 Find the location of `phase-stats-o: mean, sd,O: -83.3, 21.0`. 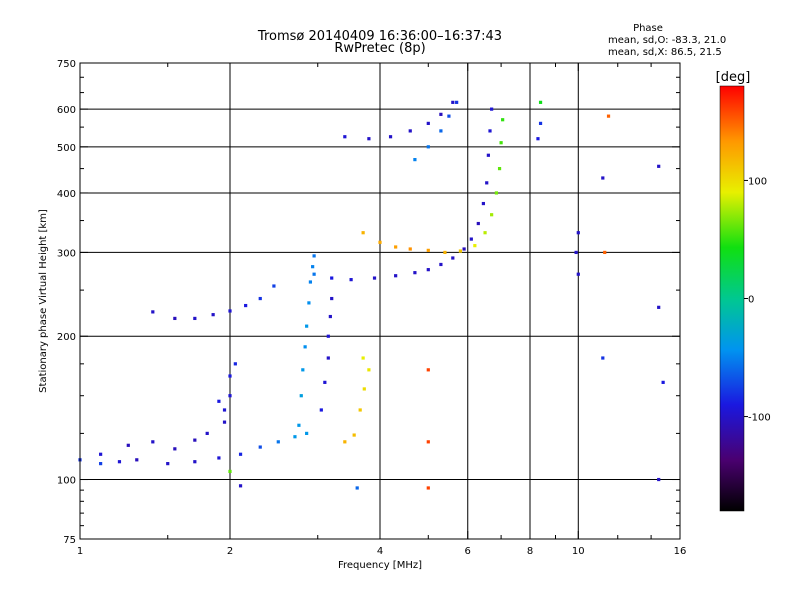

phase-stats-o: mean, sd,O: -83.3, 21.0 is located at coordinates (667, 40).